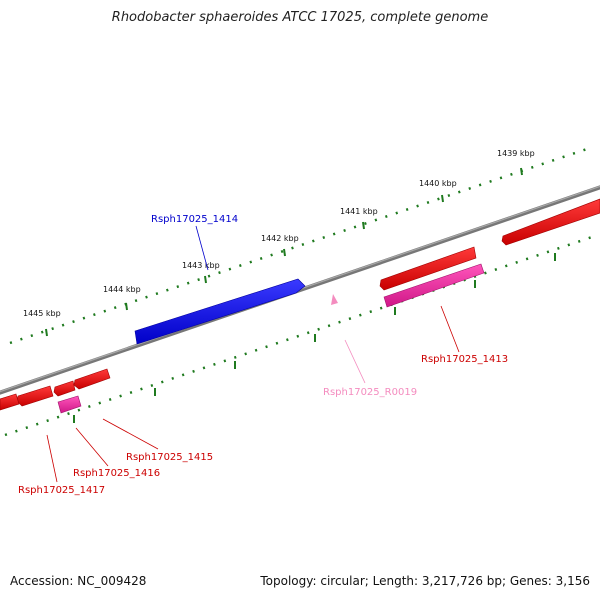 The image size is (600, 600). Describe the element at coordinates (550, 222) in the screenshot. I see `gene-arrow-right-edge` at that location.